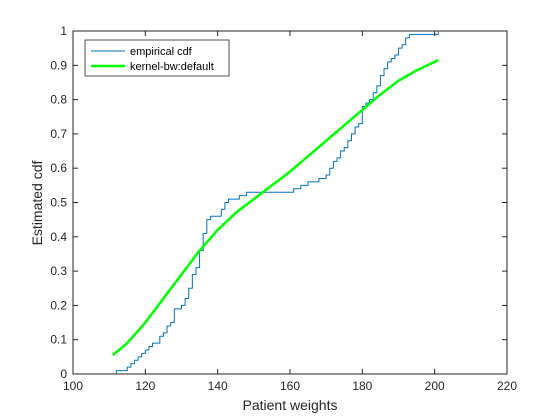 The image size is (560, 420). Describe the element at coordinates (507, 386) in the screenshot. I see `x-tick-label: 220` at that location.